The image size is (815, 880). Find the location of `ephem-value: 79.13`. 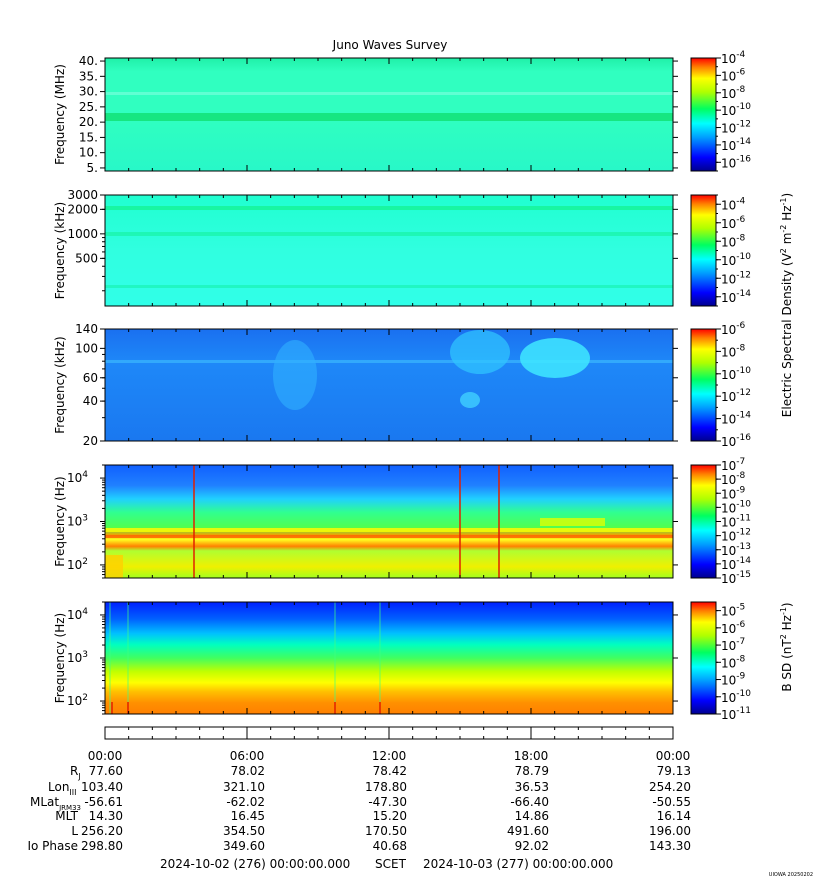

ephem-value: 79.13 is located at coordinates (674, 771).